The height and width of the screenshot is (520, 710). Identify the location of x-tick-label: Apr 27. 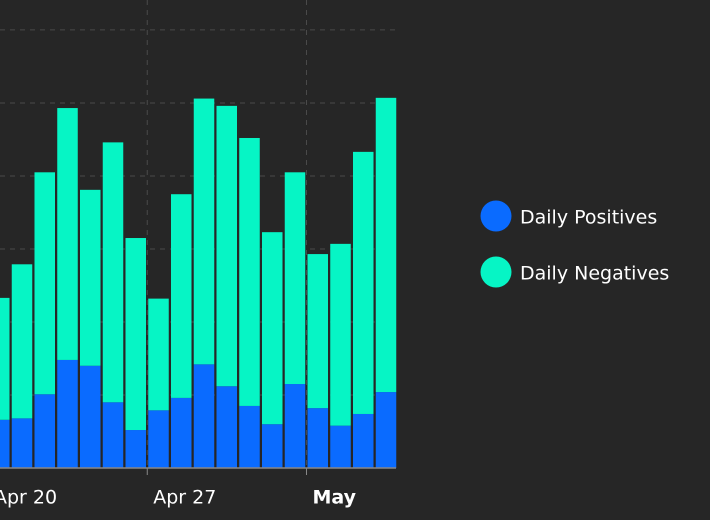
(184, 498).